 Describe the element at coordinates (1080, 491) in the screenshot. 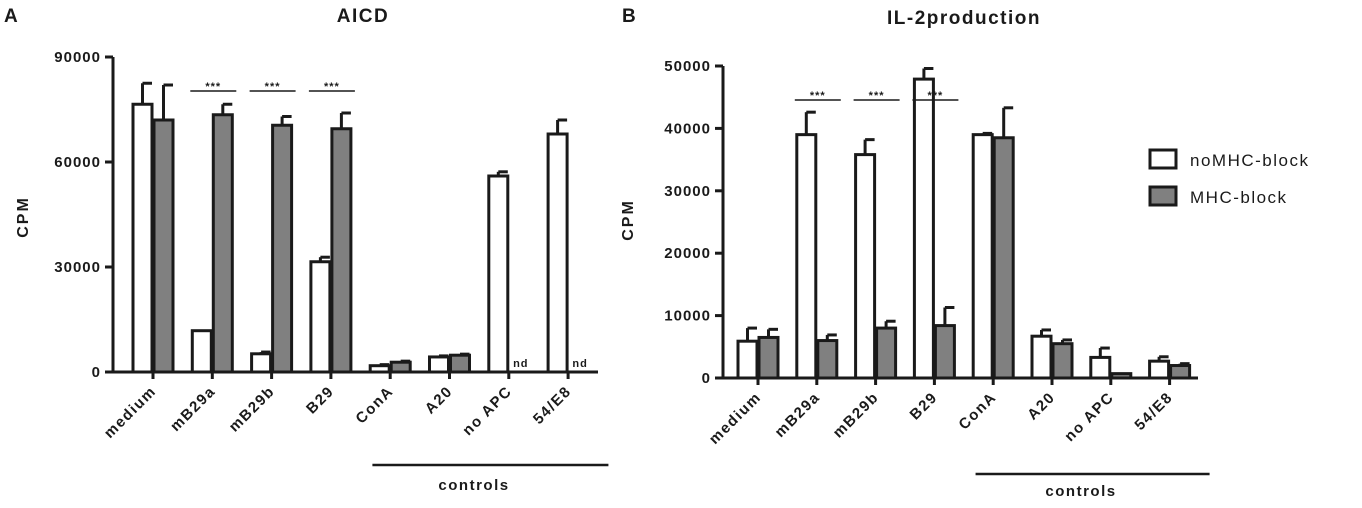

I see `controls-label-b: controls` at that location.